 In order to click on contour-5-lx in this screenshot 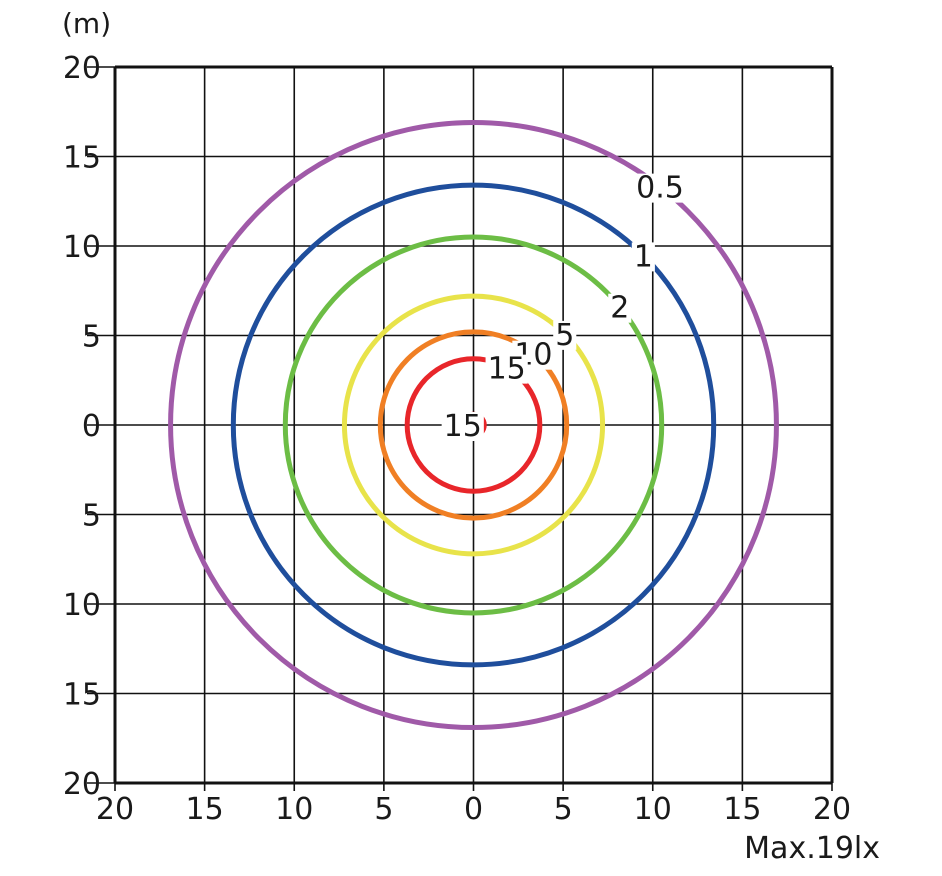, I will do `click(473, 425)`.